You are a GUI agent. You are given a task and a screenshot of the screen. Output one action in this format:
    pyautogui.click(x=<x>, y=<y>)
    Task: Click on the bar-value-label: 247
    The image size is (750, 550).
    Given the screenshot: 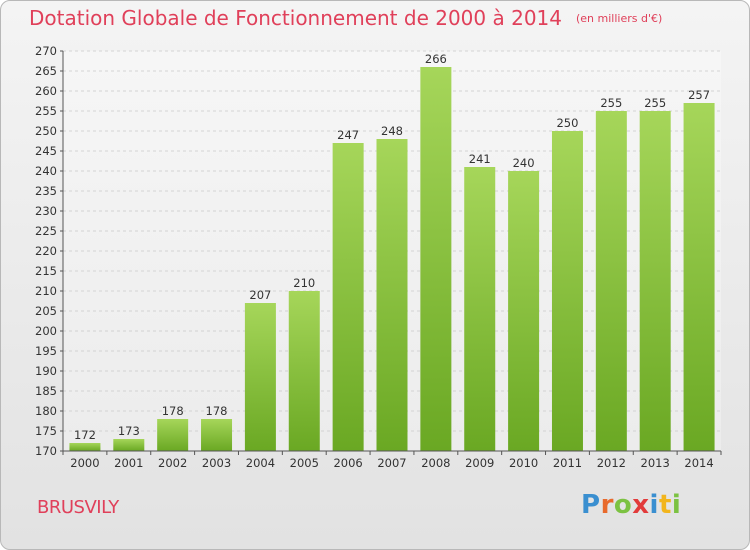 What is the action you would take?
    pyautogui.click(x=348, y=135)
    